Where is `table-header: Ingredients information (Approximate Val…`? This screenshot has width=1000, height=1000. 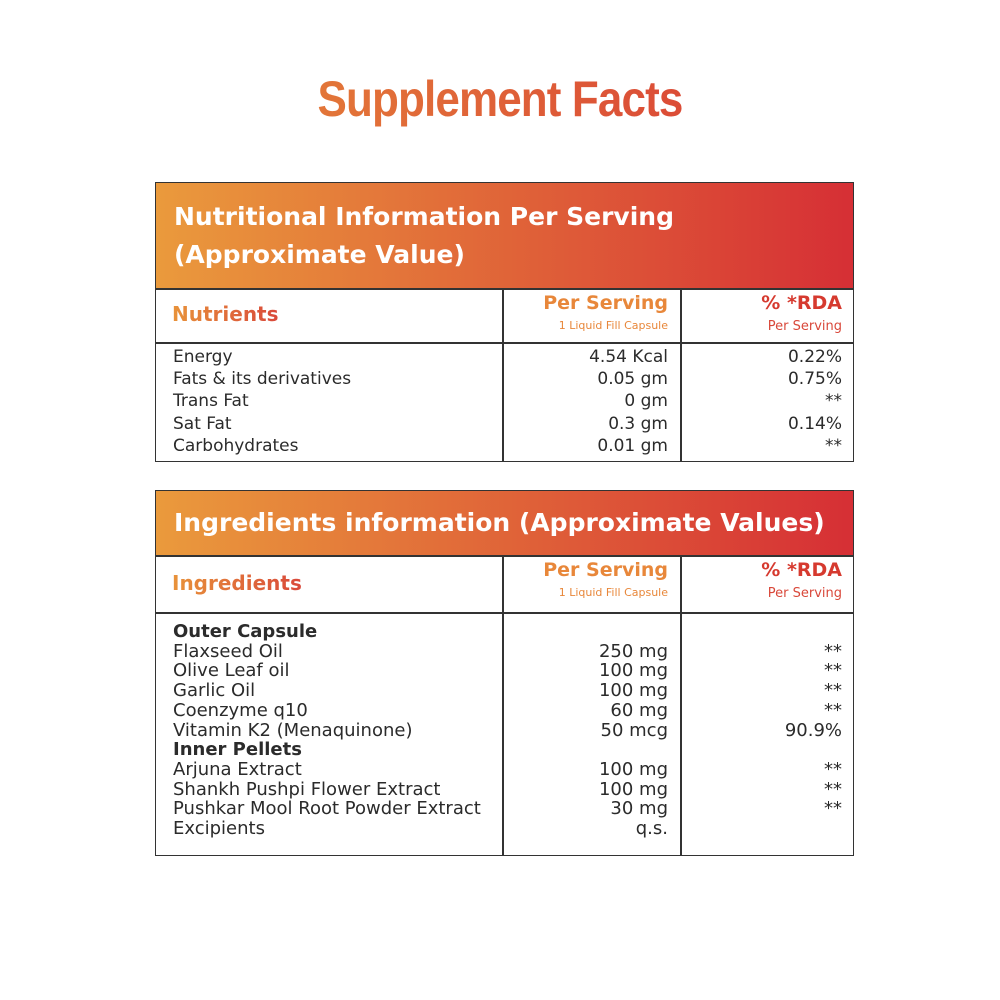
table-header: Ingredients information (Approximate Val… is located at coordinates (504, 523).